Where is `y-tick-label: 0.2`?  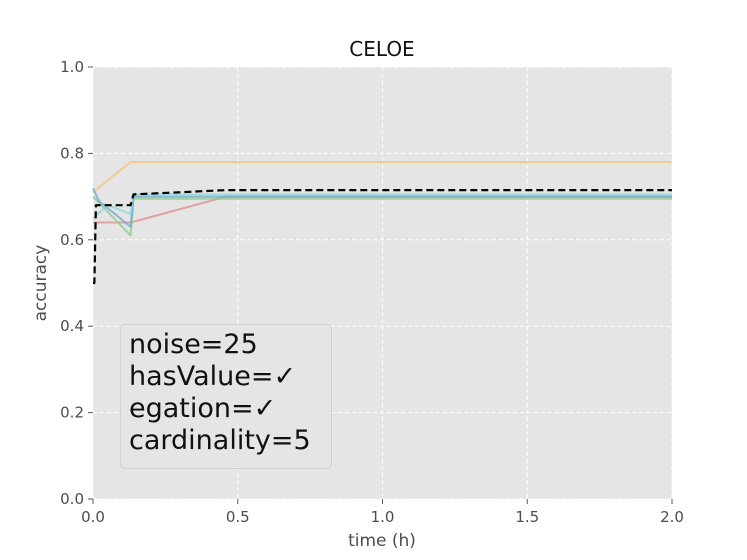
y-tick-label: 0.2 is located at coordinates (72, 413).